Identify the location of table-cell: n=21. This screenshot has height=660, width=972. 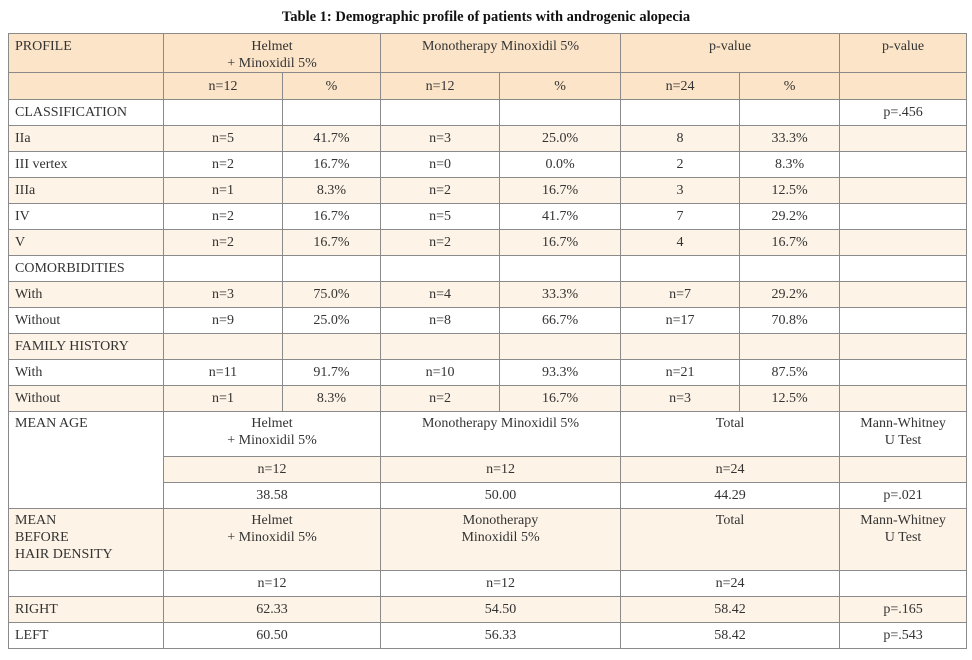
(680, 372).